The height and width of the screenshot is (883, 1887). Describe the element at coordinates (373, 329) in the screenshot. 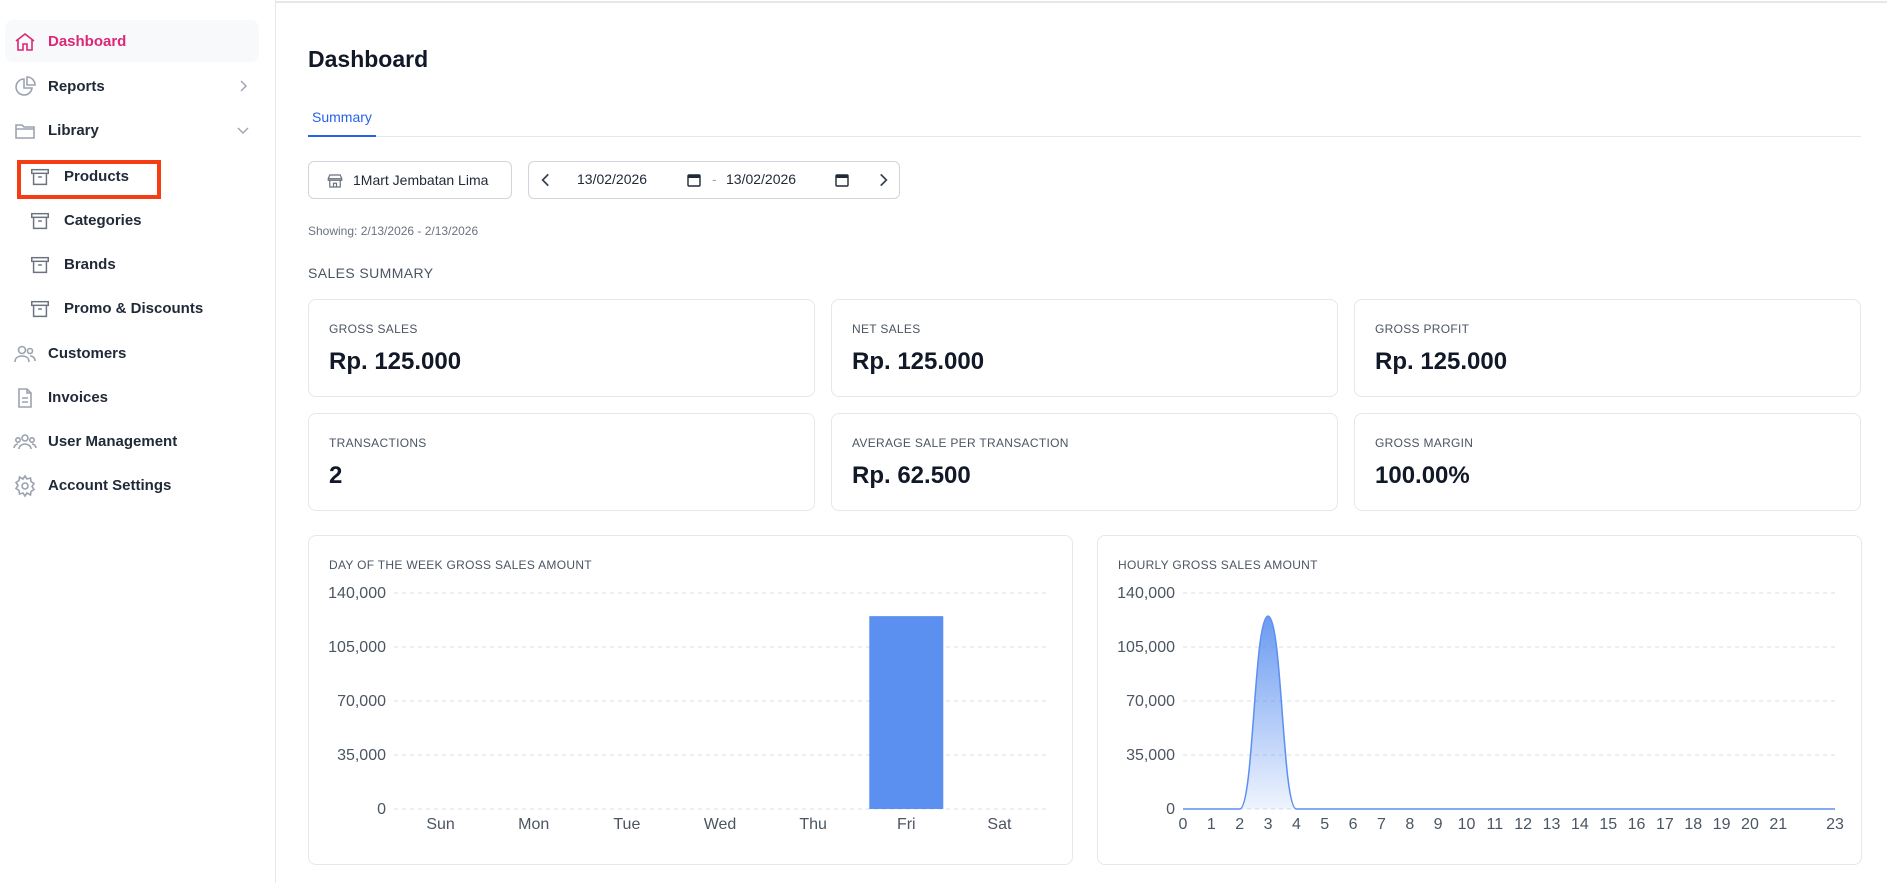

I see `card-label: GROSS SALES` at that location.